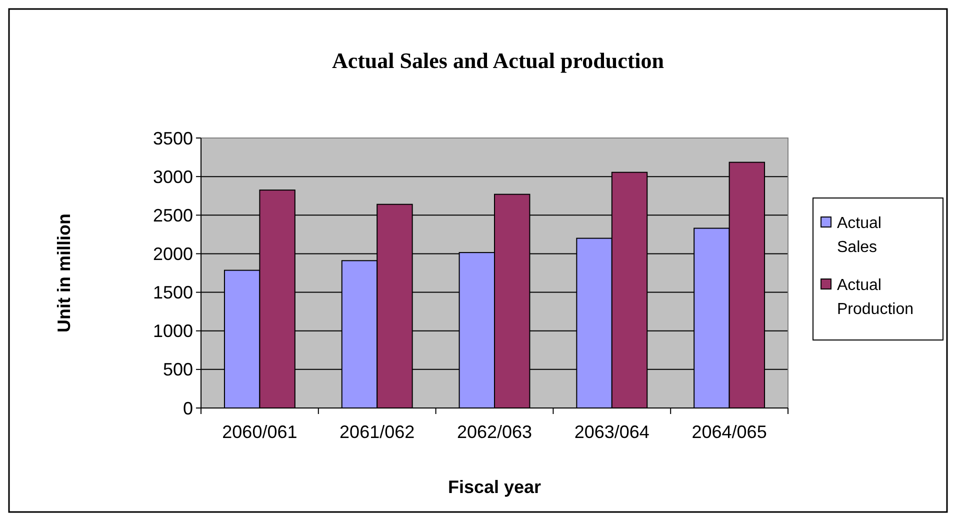  What do you see at coordinates (729, 432) in the screenshot?
I see `x-tick-label: 2064/065` at bounding box center [729, 432].